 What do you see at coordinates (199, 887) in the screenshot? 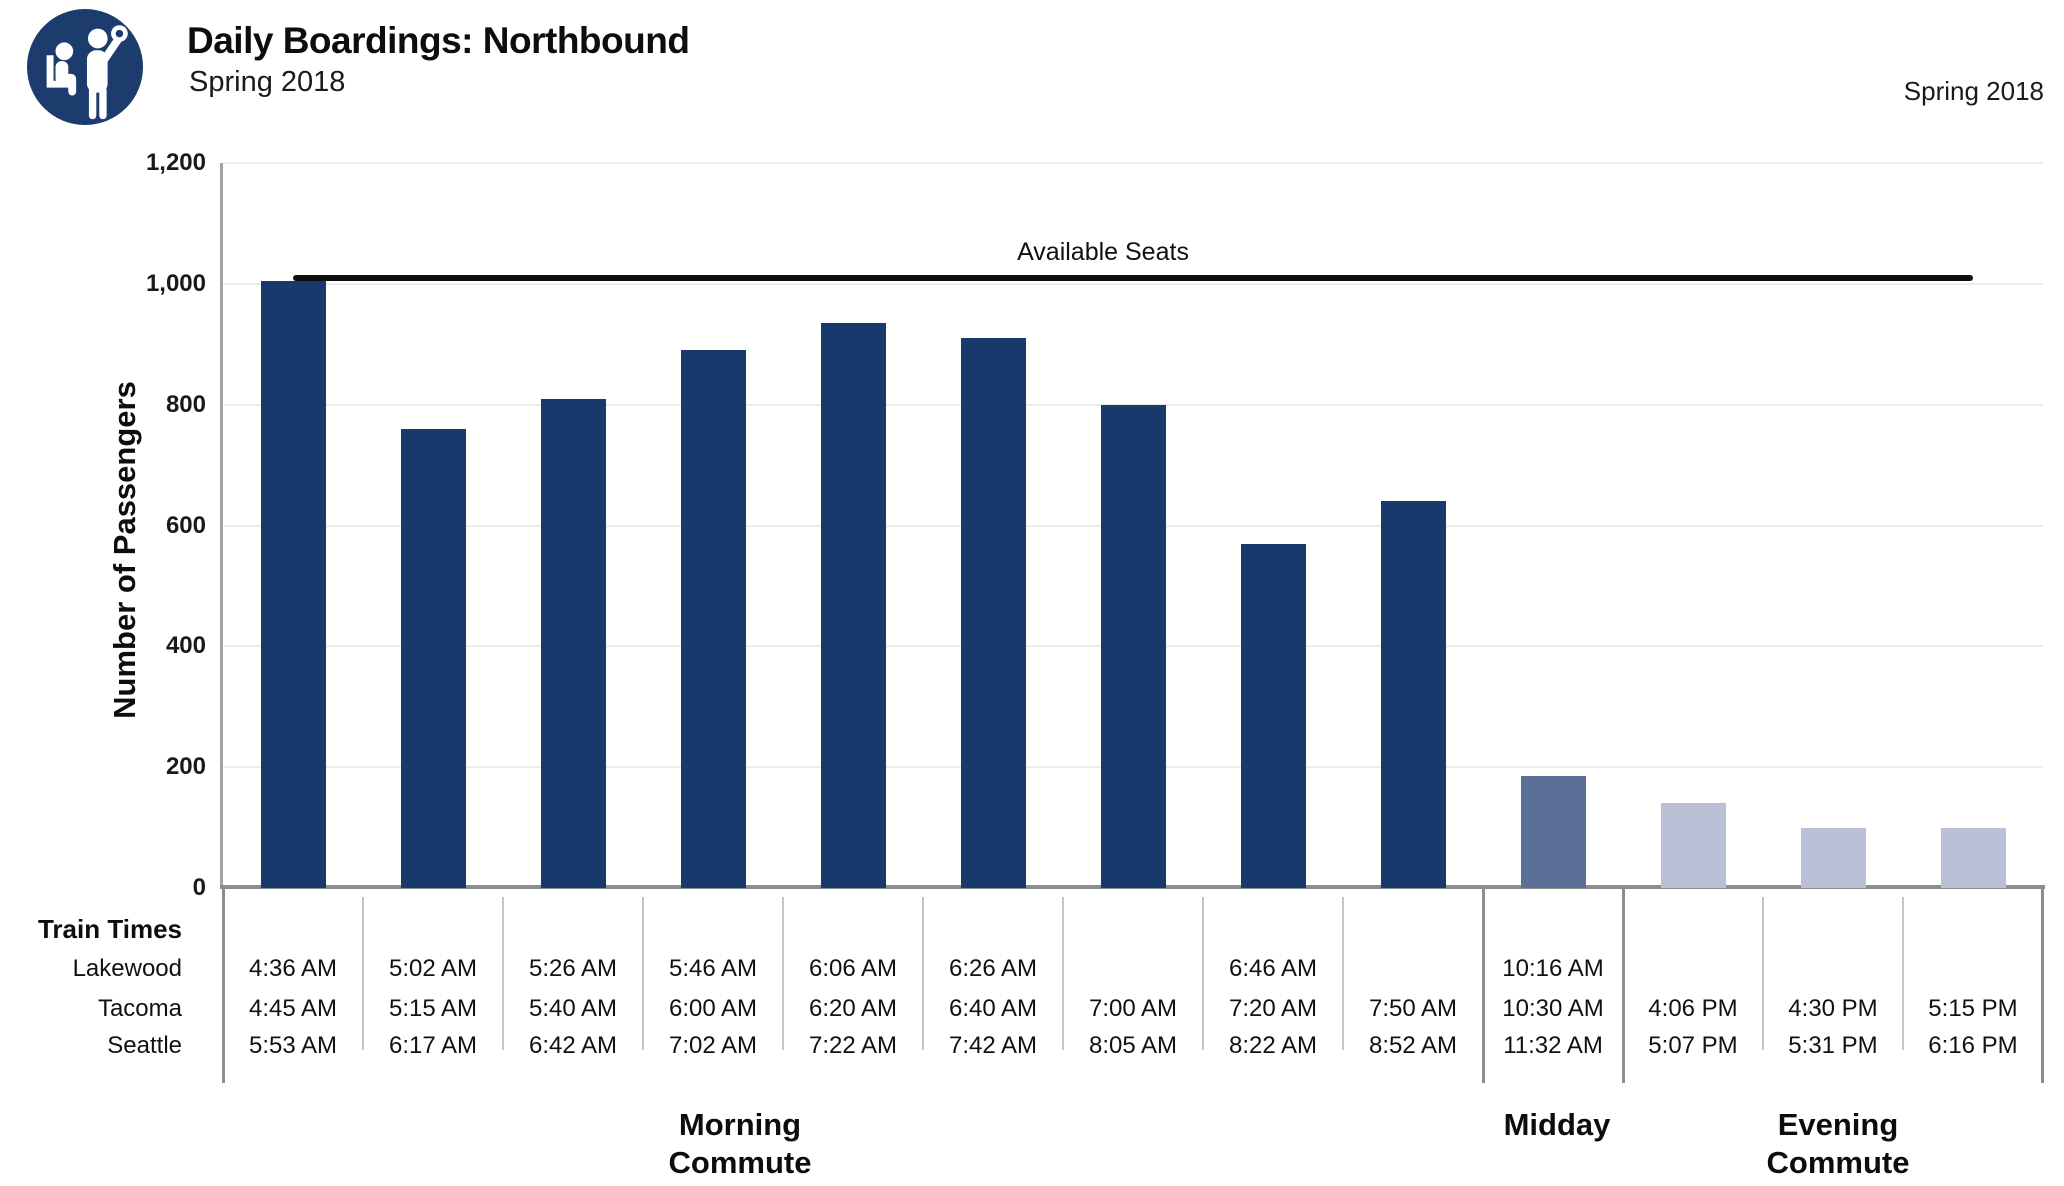
I see `y-axis-tick-label: 0` at bounding box center [199, 887].